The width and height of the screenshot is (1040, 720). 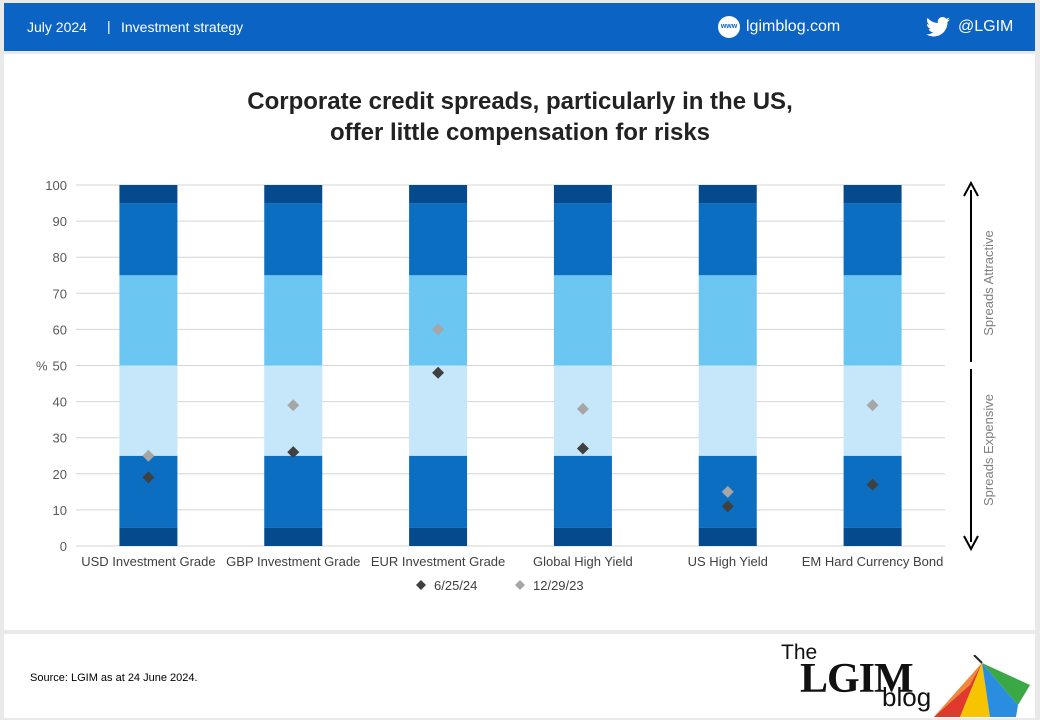 What do you see at coordinates (907, 697) in the screenshot?
I see `logo-blog-text: blog` at bounding box center [907, 697].